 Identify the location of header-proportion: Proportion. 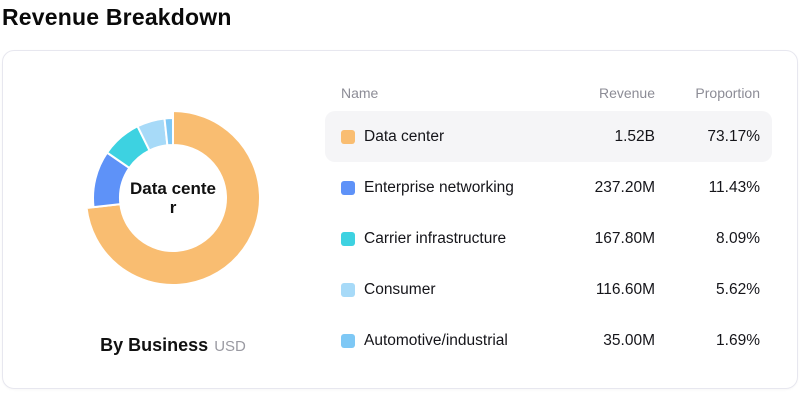
(727, 93).